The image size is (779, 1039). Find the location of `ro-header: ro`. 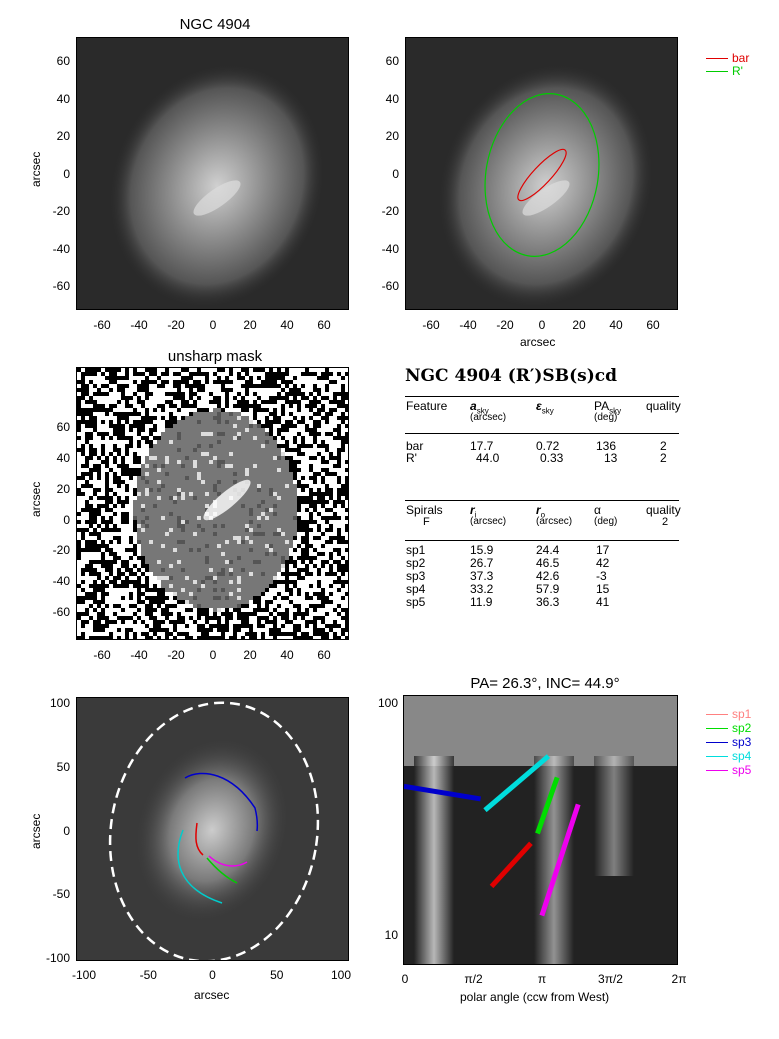

ro-header: ro is located at coordinates (541, 511).